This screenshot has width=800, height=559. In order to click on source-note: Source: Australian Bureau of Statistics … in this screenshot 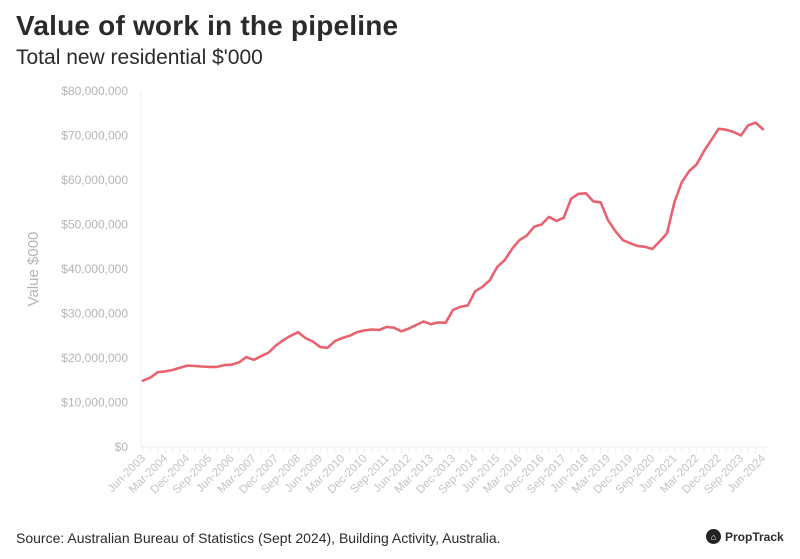, I will do `click(258, 538)`.